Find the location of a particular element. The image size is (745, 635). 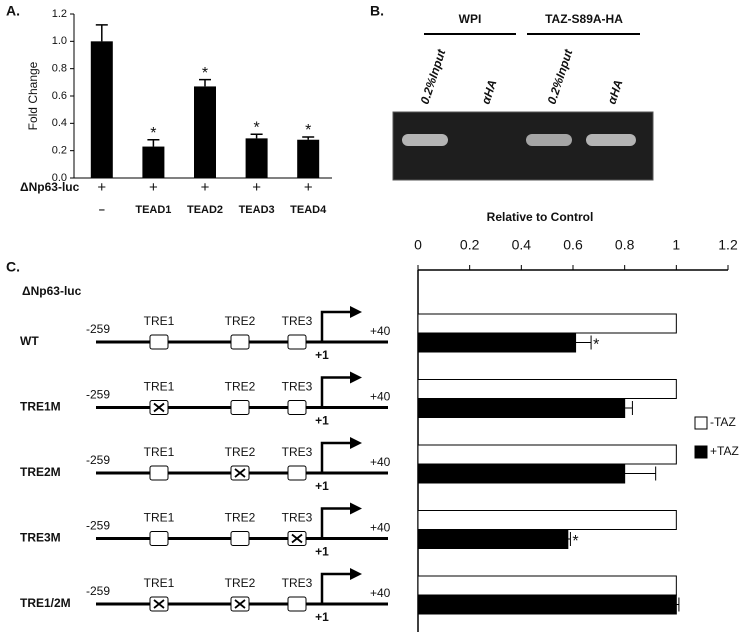

y-axis-label: Fold Change is located at coordinates (33, 95).